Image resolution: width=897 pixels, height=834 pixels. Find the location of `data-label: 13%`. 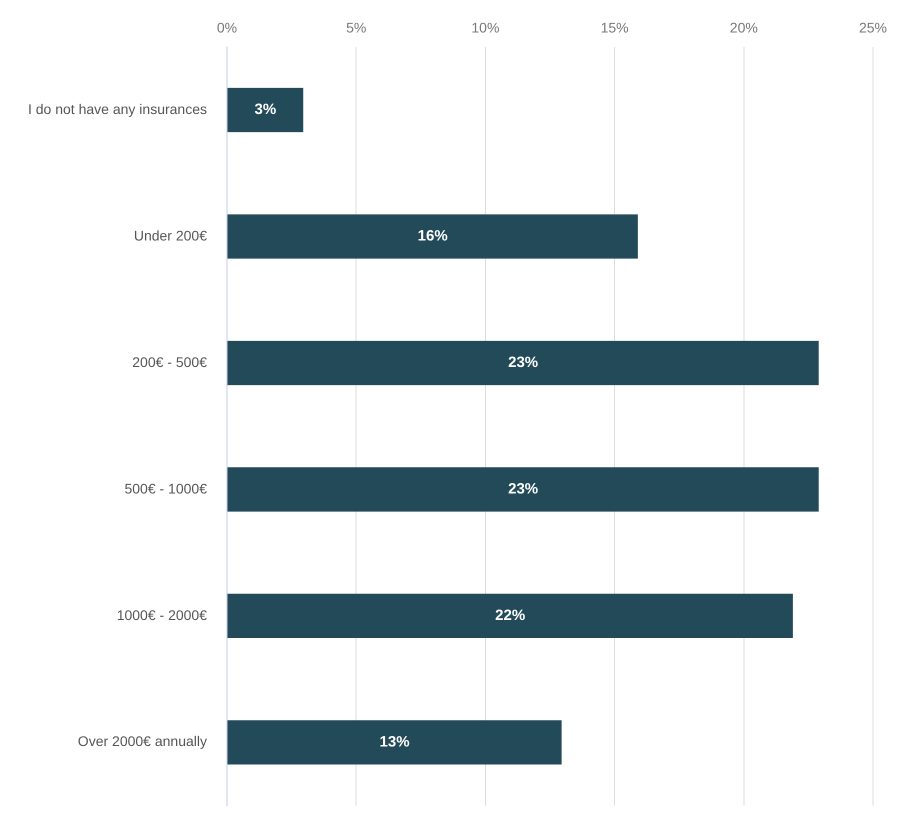

data-label: 13% is located at coordinates (395, 742).